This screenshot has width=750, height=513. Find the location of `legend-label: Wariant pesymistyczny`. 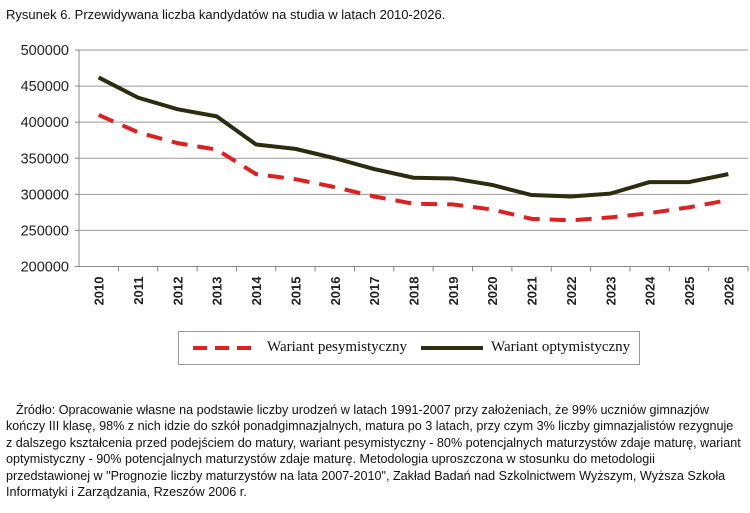

legend-label: Wariant pesymistyczny is located at coordinates (337, 347).